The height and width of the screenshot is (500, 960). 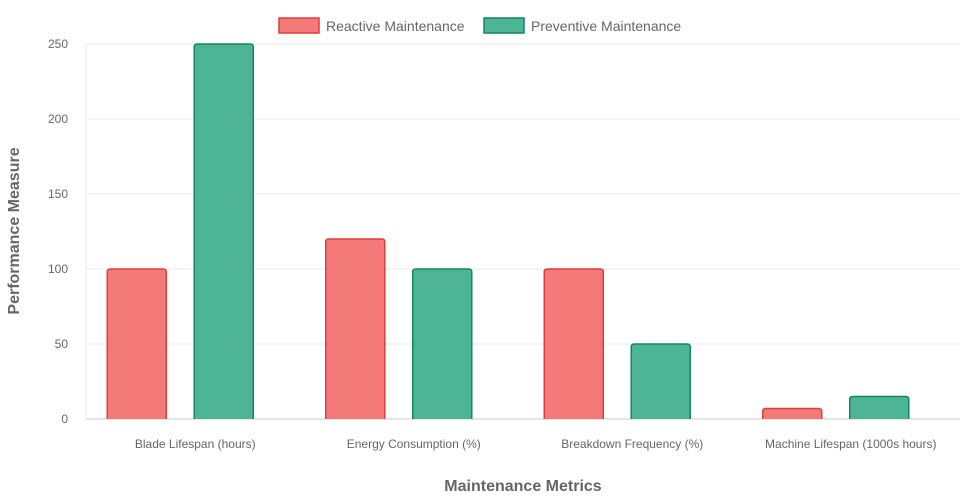 I want to click on bar-preventive-maintenance-energy-consumption, so click(x=442, y=343).